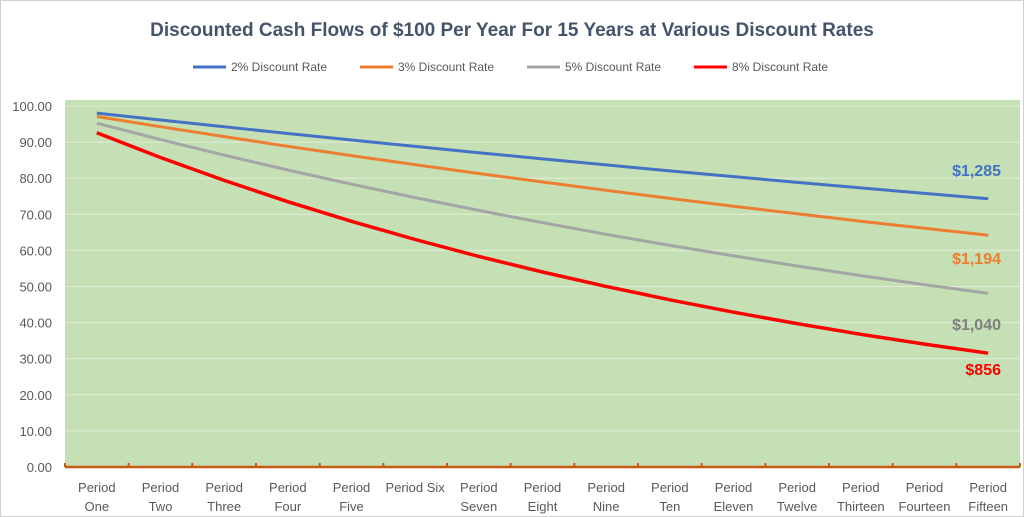 This screenshot has width=1024, height=517. Describe the element at coordinates (35, 359) in the screenshot. I see `y-tick-label: 30.00` at that location.